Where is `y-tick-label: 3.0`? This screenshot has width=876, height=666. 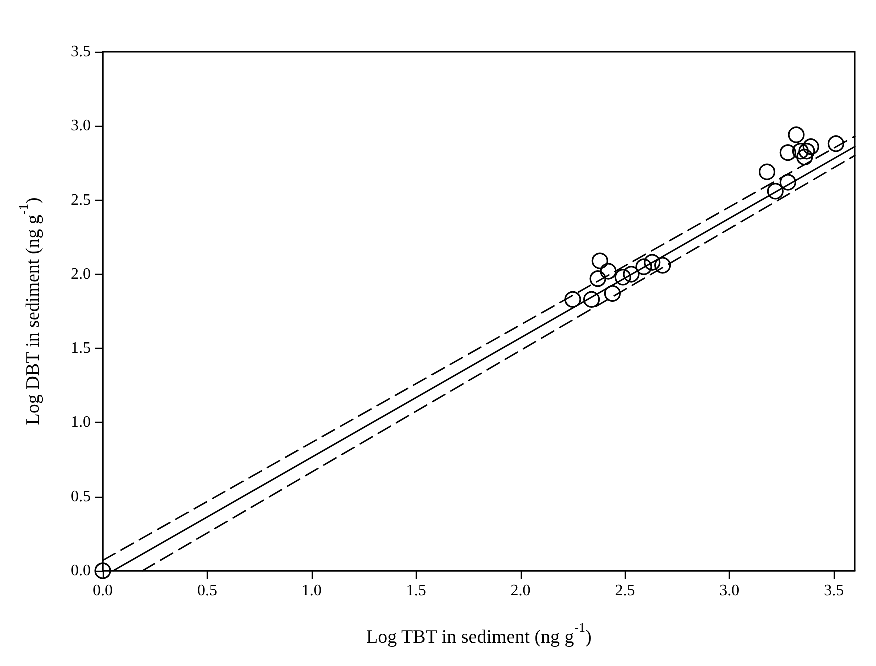 y-tick-label: 3.0 is located at coordinates (81, 126).